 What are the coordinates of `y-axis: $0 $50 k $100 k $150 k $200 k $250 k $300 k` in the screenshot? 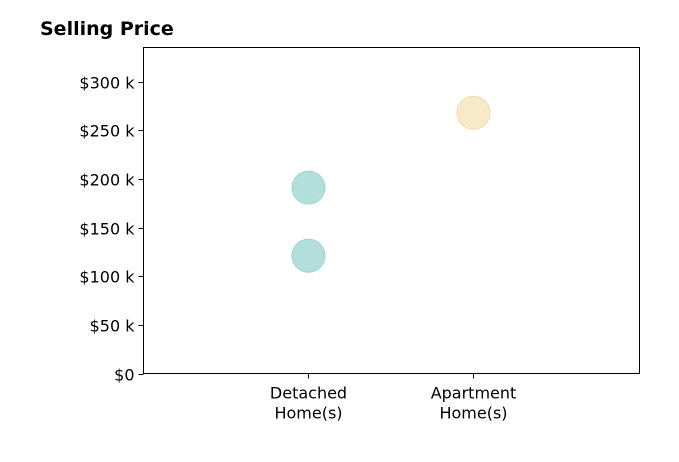 It's located at (111, 229).